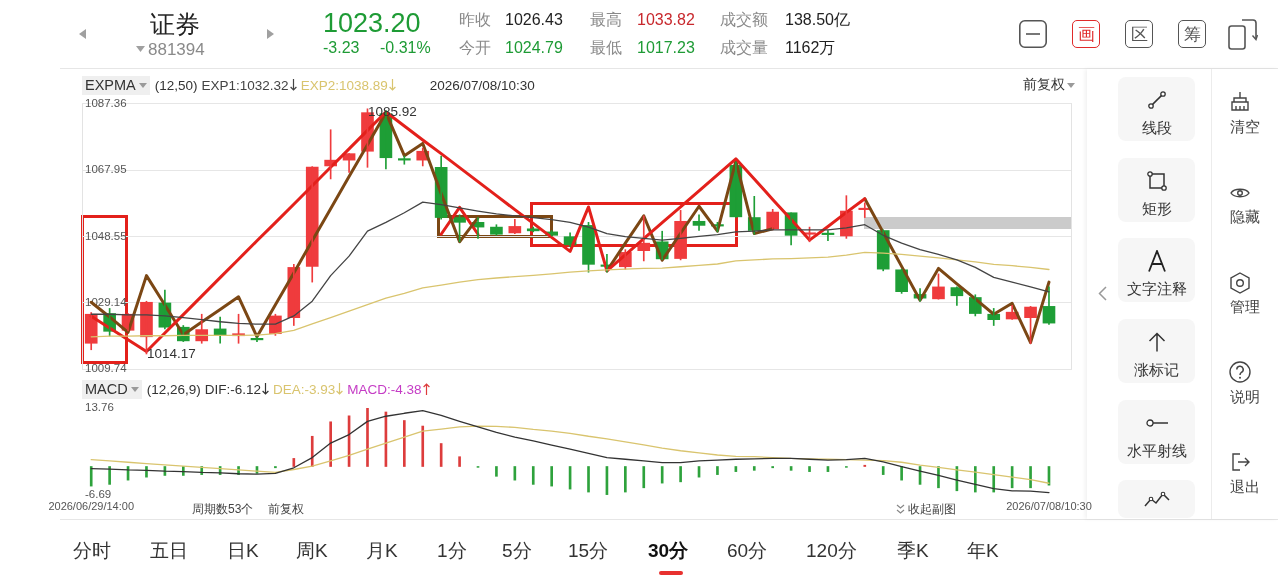  Describe the element at coordinates (932, 509) in the screenshot. I see `text: 收起副图` at that location.